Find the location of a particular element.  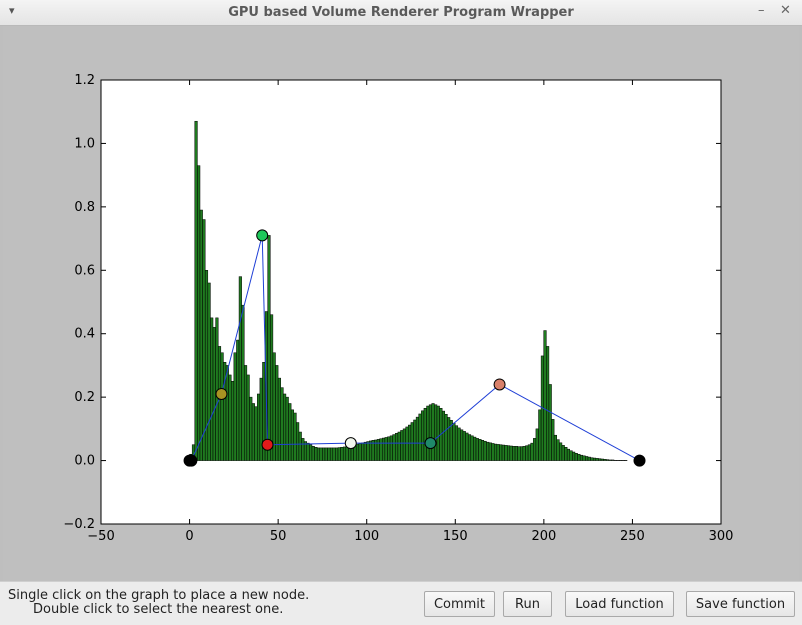

run-button: Run is located at coordinates (527, 604).